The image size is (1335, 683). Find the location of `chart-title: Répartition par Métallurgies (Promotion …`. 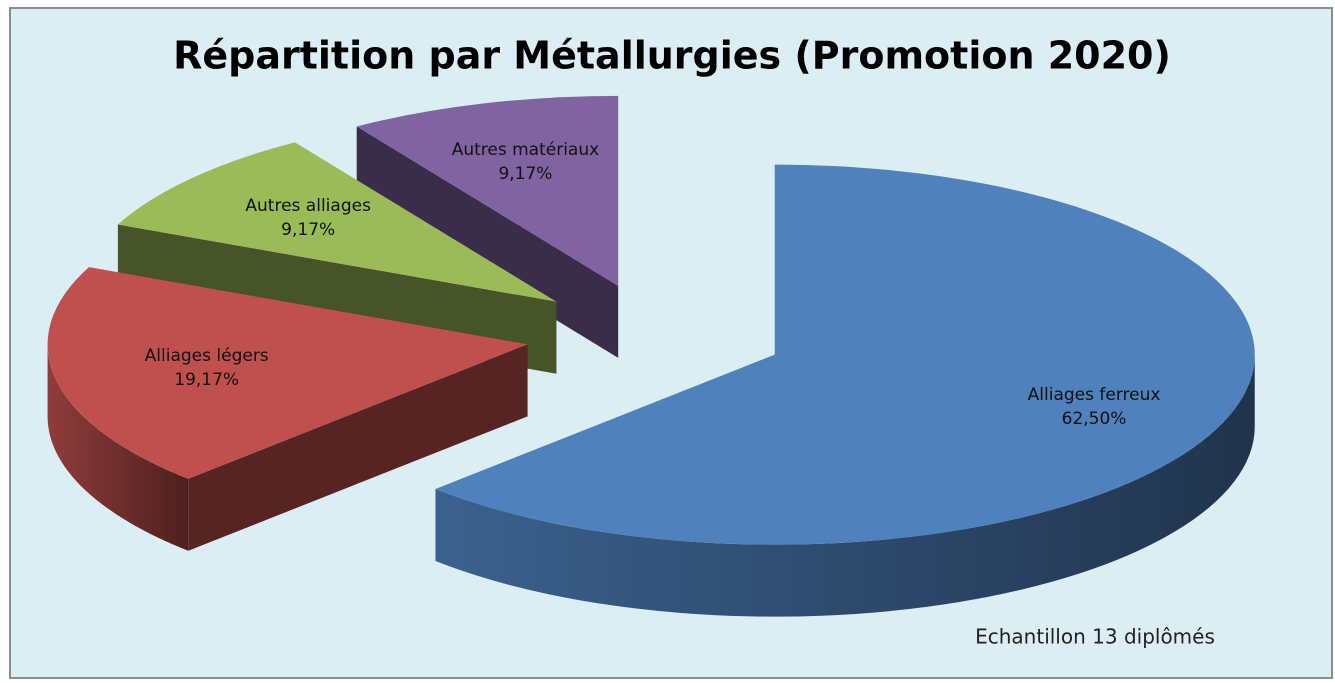

chart-title: Répartition par Métallurgies (Promotion … is located at coordinates (672, 56).